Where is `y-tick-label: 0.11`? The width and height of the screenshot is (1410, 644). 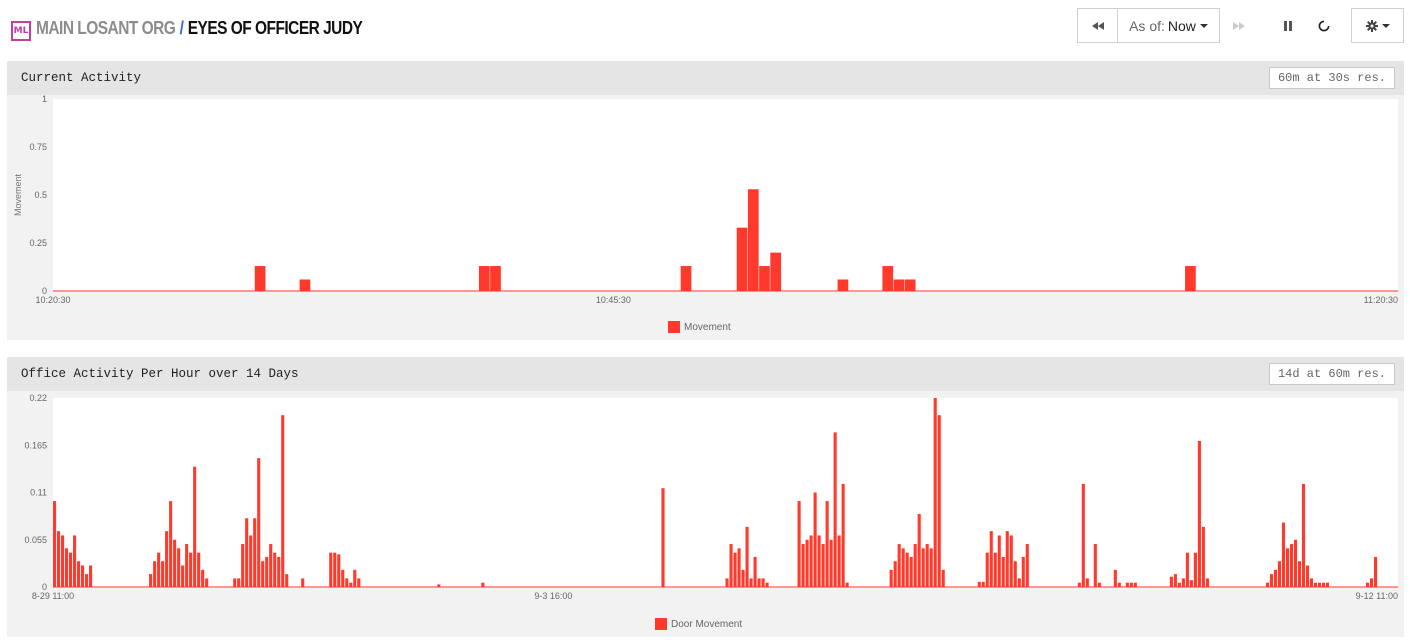
y-tick-label: 0.11 is located at coordinates (38, 493).